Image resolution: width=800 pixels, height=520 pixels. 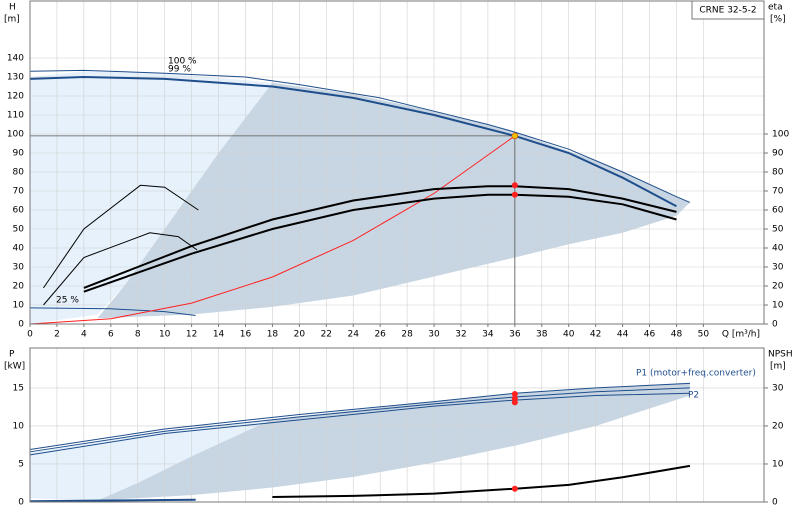 What do you see at coordinates (677, 335) in the screenshot?
I see `x-tick-label: 48` at bounding box center [677, 335].